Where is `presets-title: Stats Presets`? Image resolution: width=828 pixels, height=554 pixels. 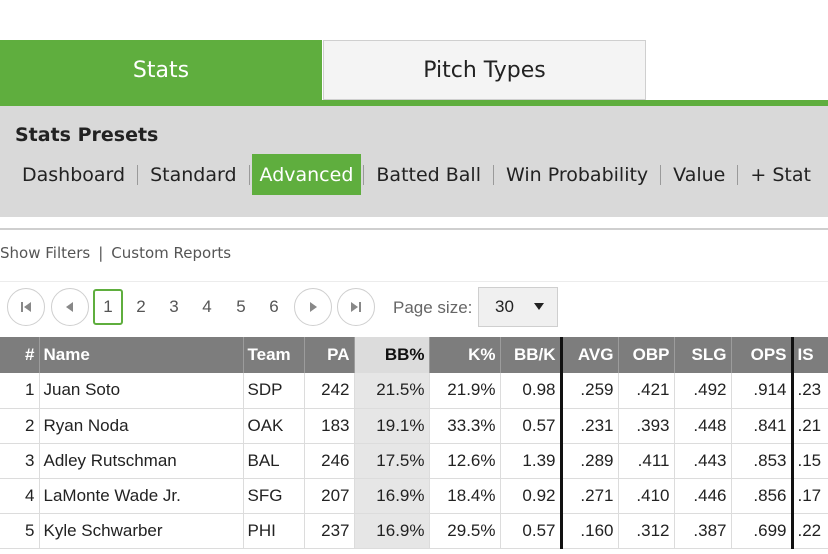 presets-title: Stats Presets is located at coordinates (87, 135).